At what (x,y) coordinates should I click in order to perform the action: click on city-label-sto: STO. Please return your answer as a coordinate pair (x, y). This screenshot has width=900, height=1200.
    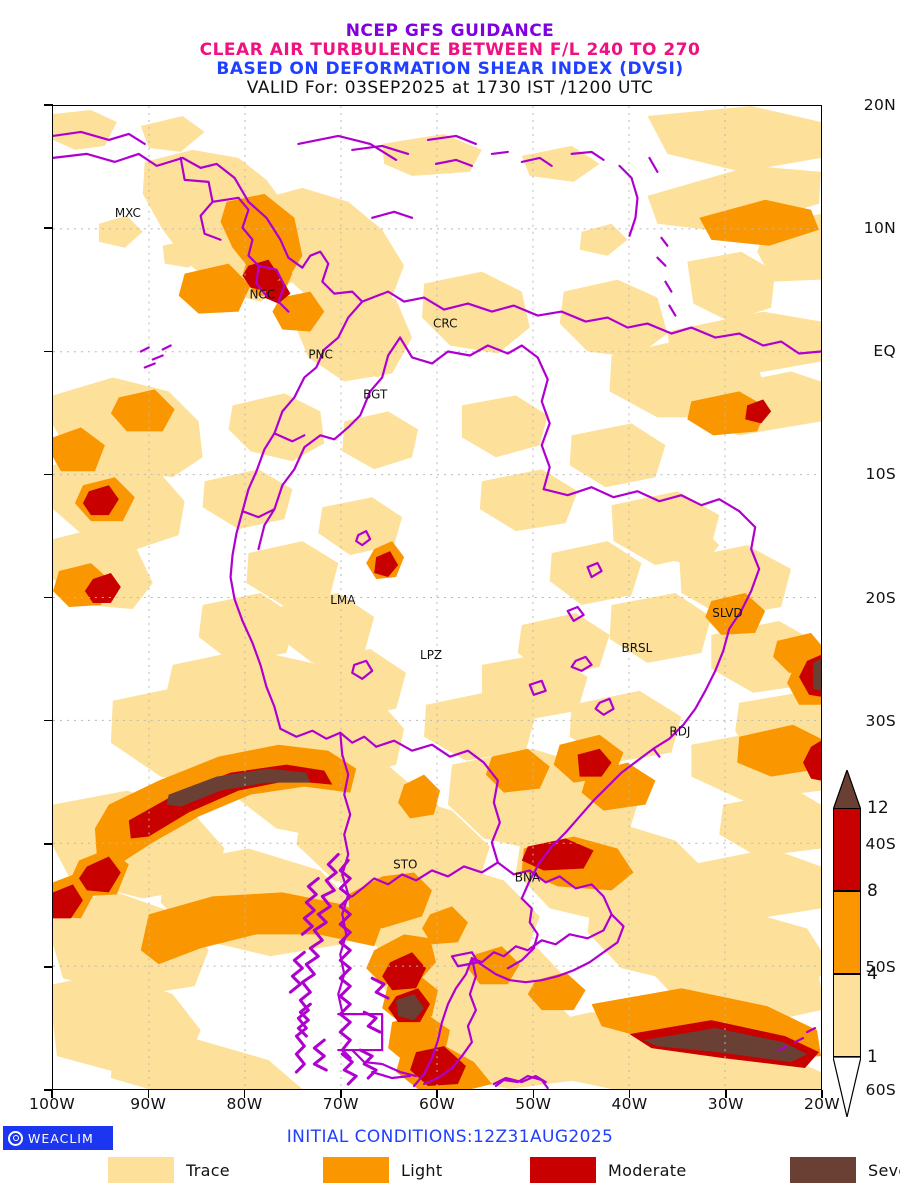
    Looking at the image, I should click on (405, 864).